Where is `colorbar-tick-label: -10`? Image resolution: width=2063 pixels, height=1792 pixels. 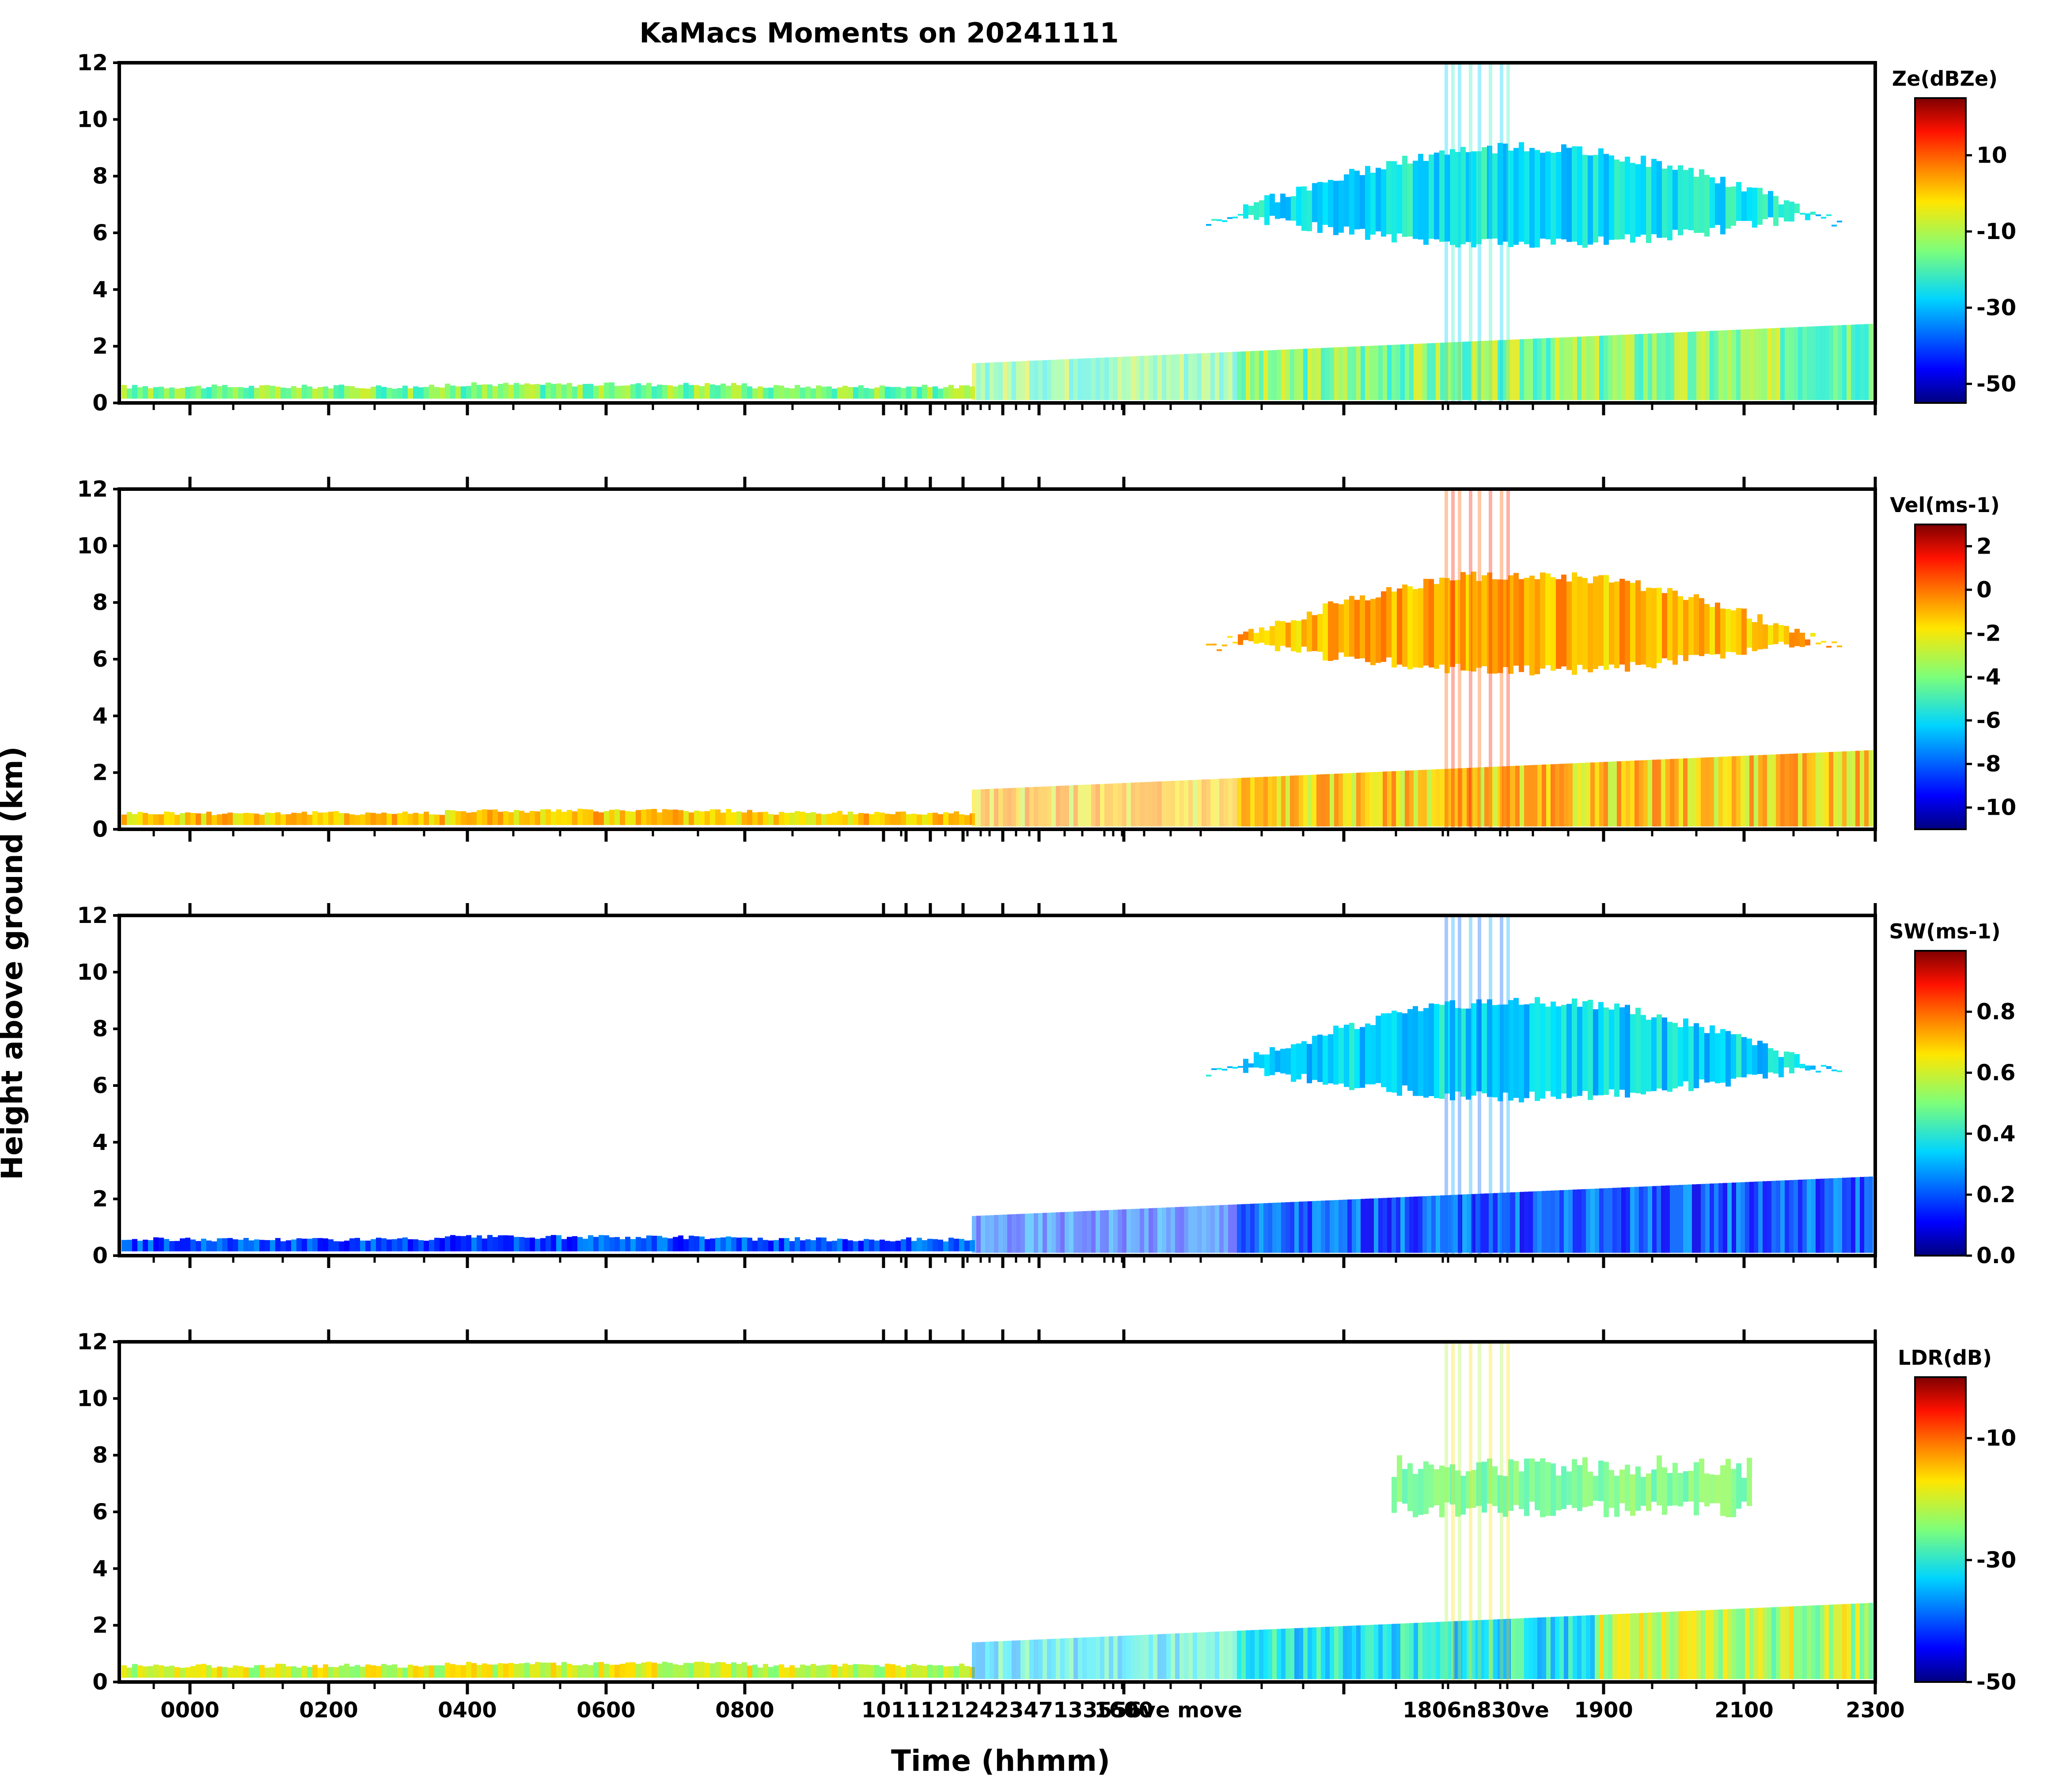
colorbar-tick-label: -10 is located at coordinates (1996, 807).